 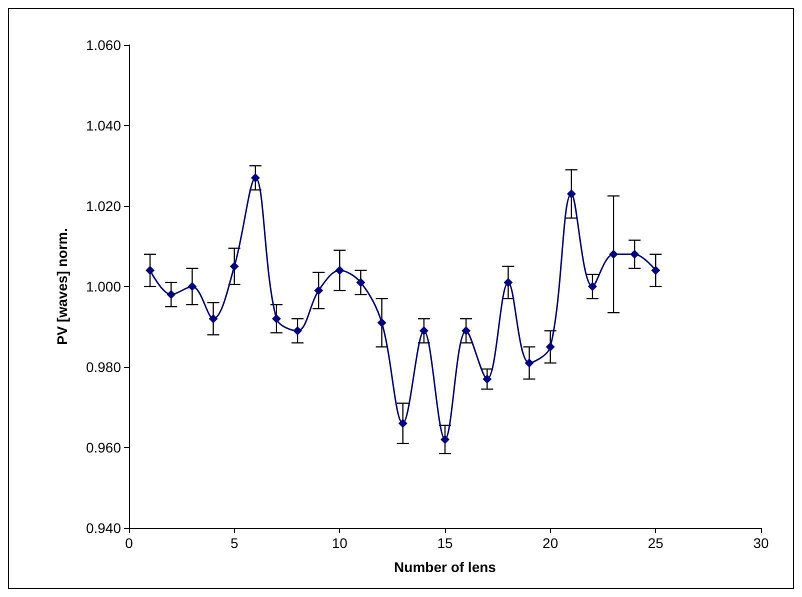 What do you see at coordinates (104, 367) in the screenshot?
I see `y-tick-label: 0.980` at bounding box center [104, 367].